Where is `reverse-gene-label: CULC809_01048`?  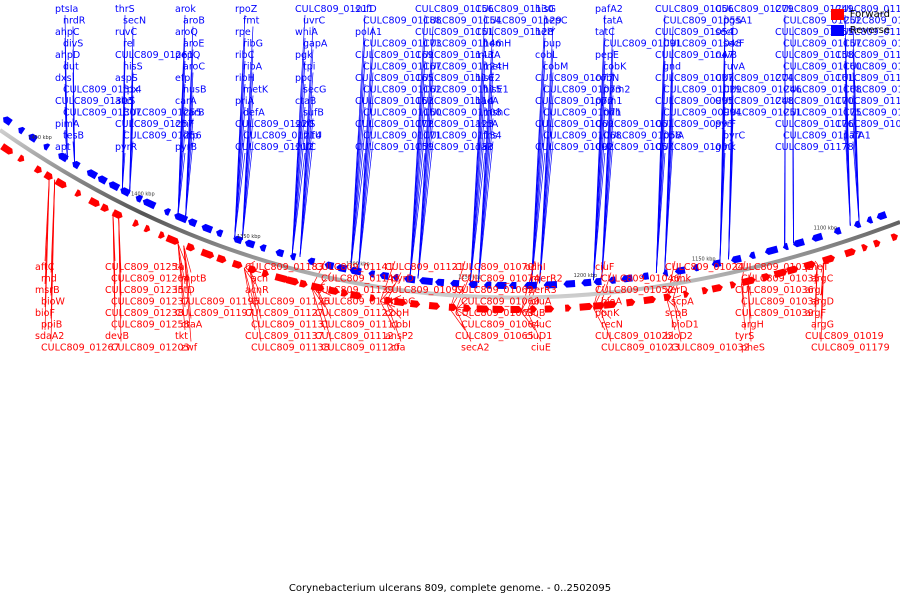
reverse-gene-label: CULC809_01048 is located at coordinates (702, 44).